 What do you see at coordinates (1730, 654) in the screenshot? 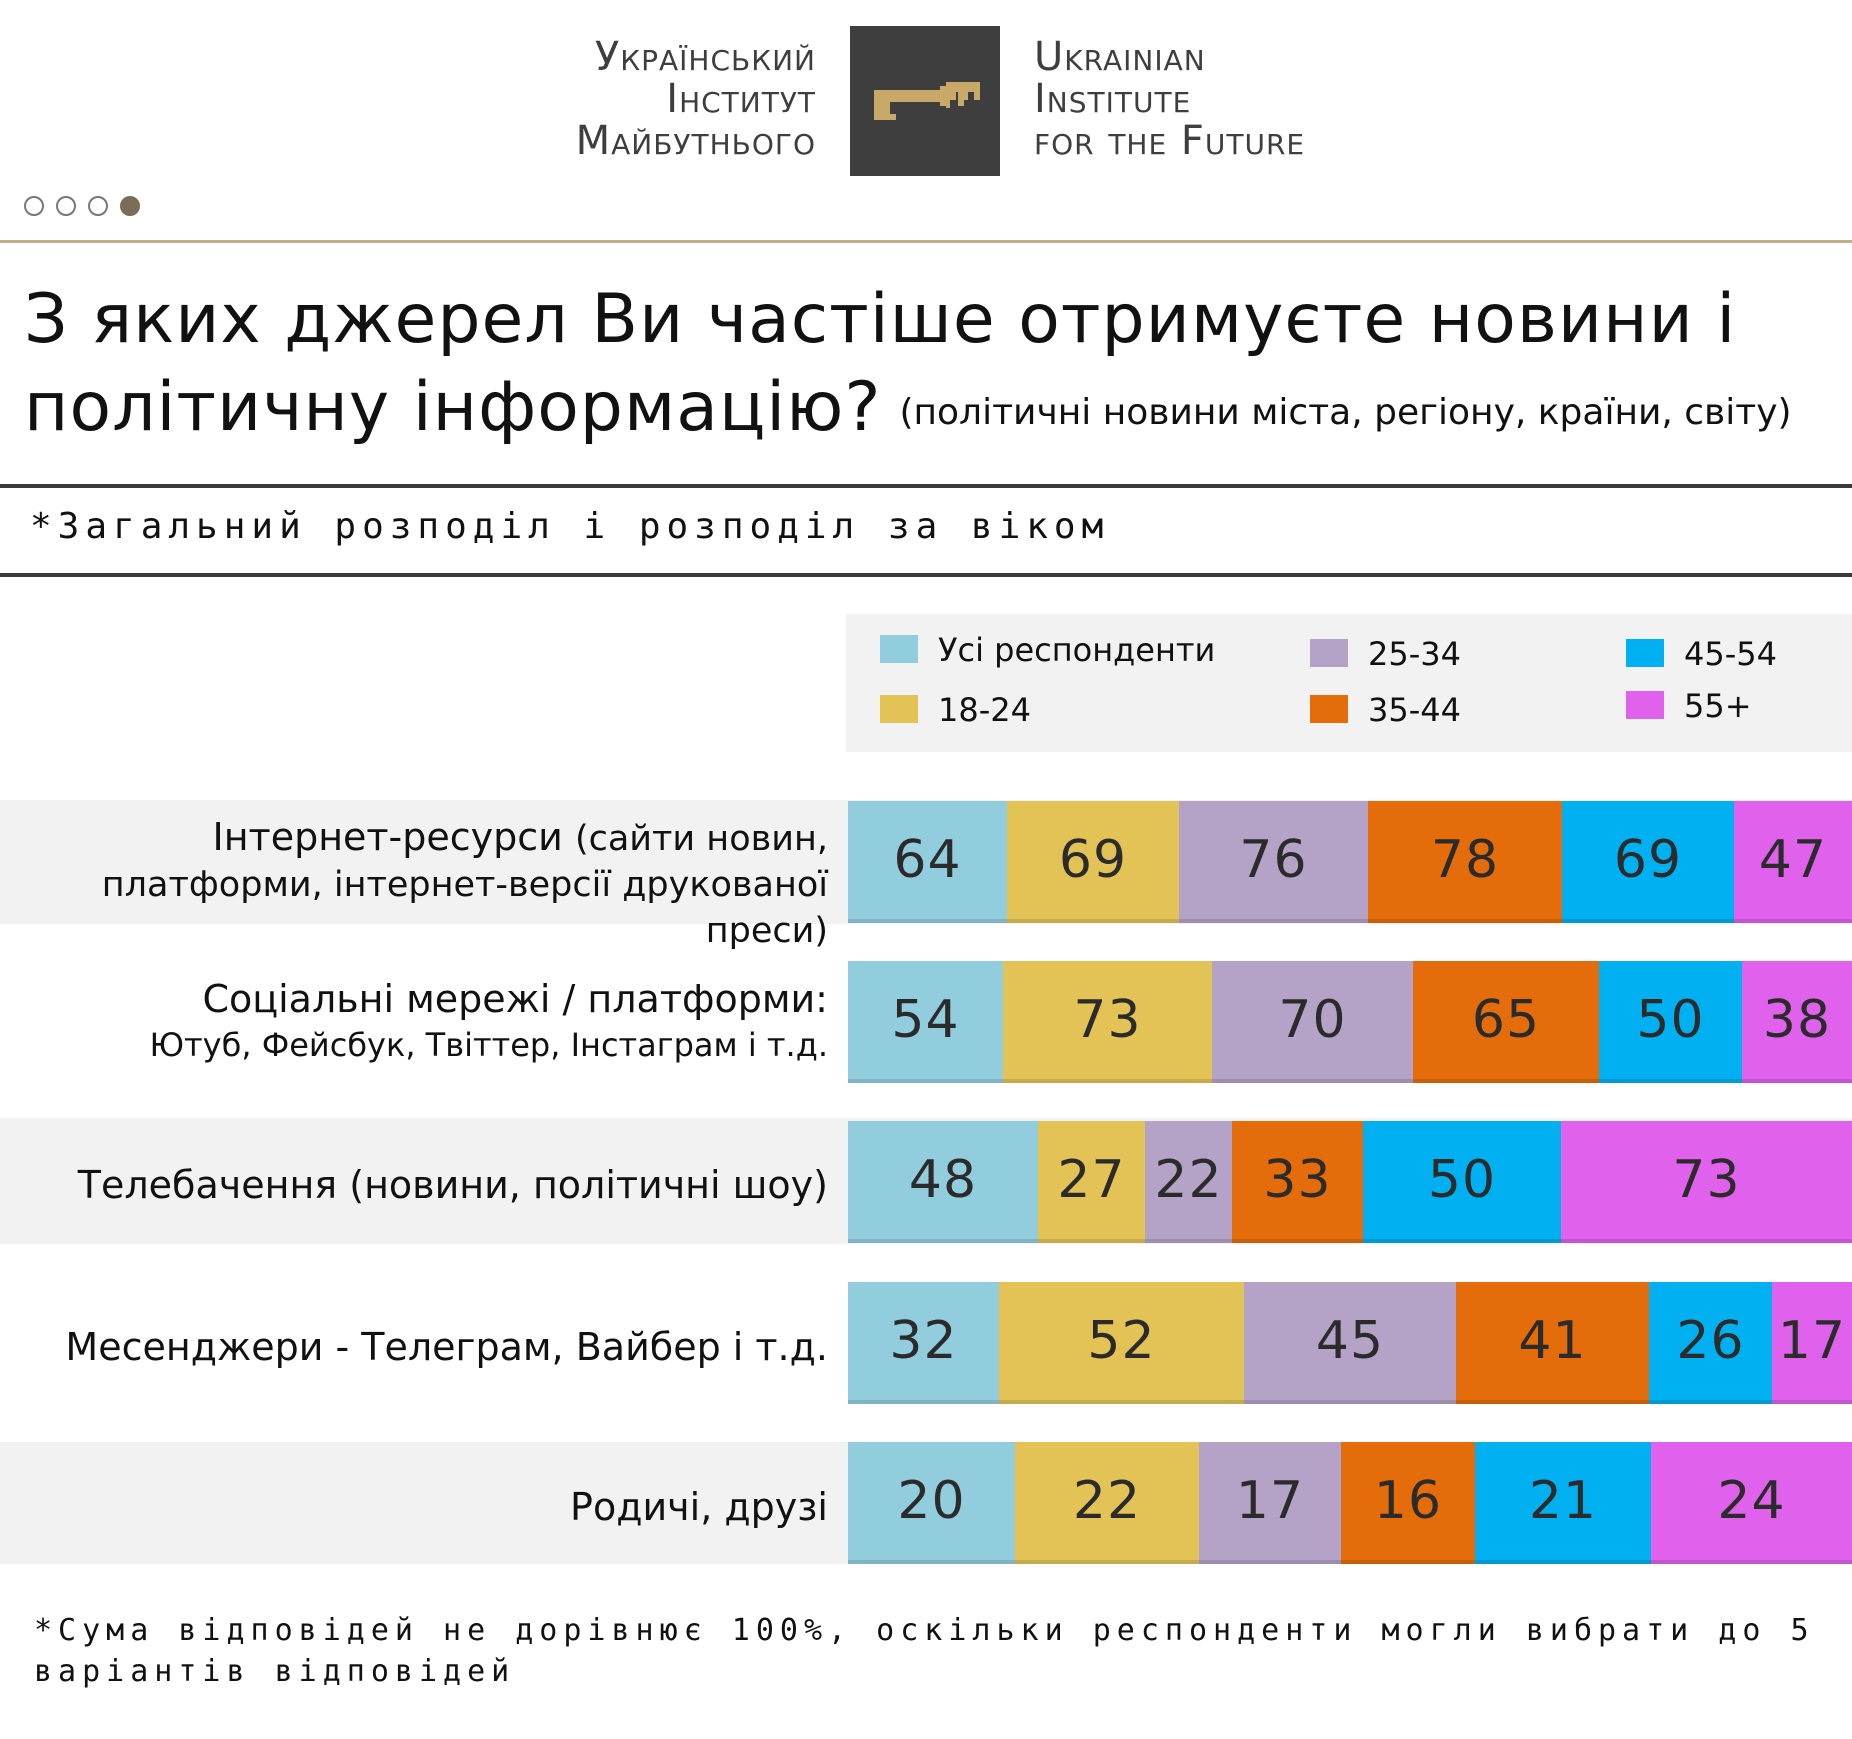
I see `legend-label: 45-54` at bounding box center [1730, 654].